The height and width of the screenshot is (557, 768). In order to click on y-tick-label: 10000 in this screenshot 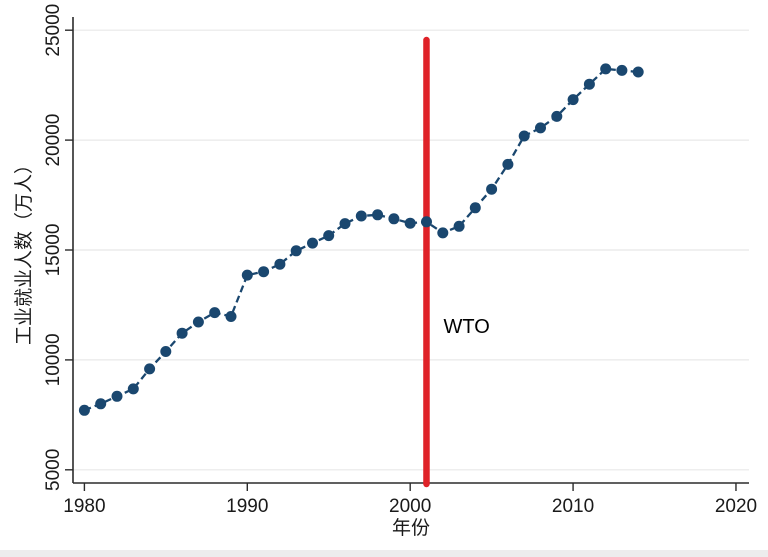, I will do `click(53, 359)`.